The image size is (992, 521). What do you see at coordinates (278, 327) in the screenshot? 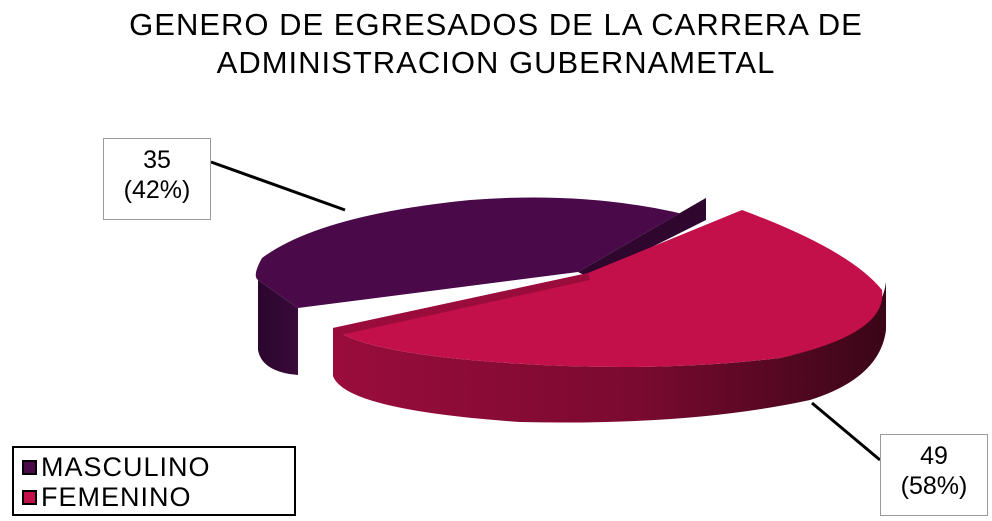
I see `slice-masculino-side` at bounding box center [278, 327].